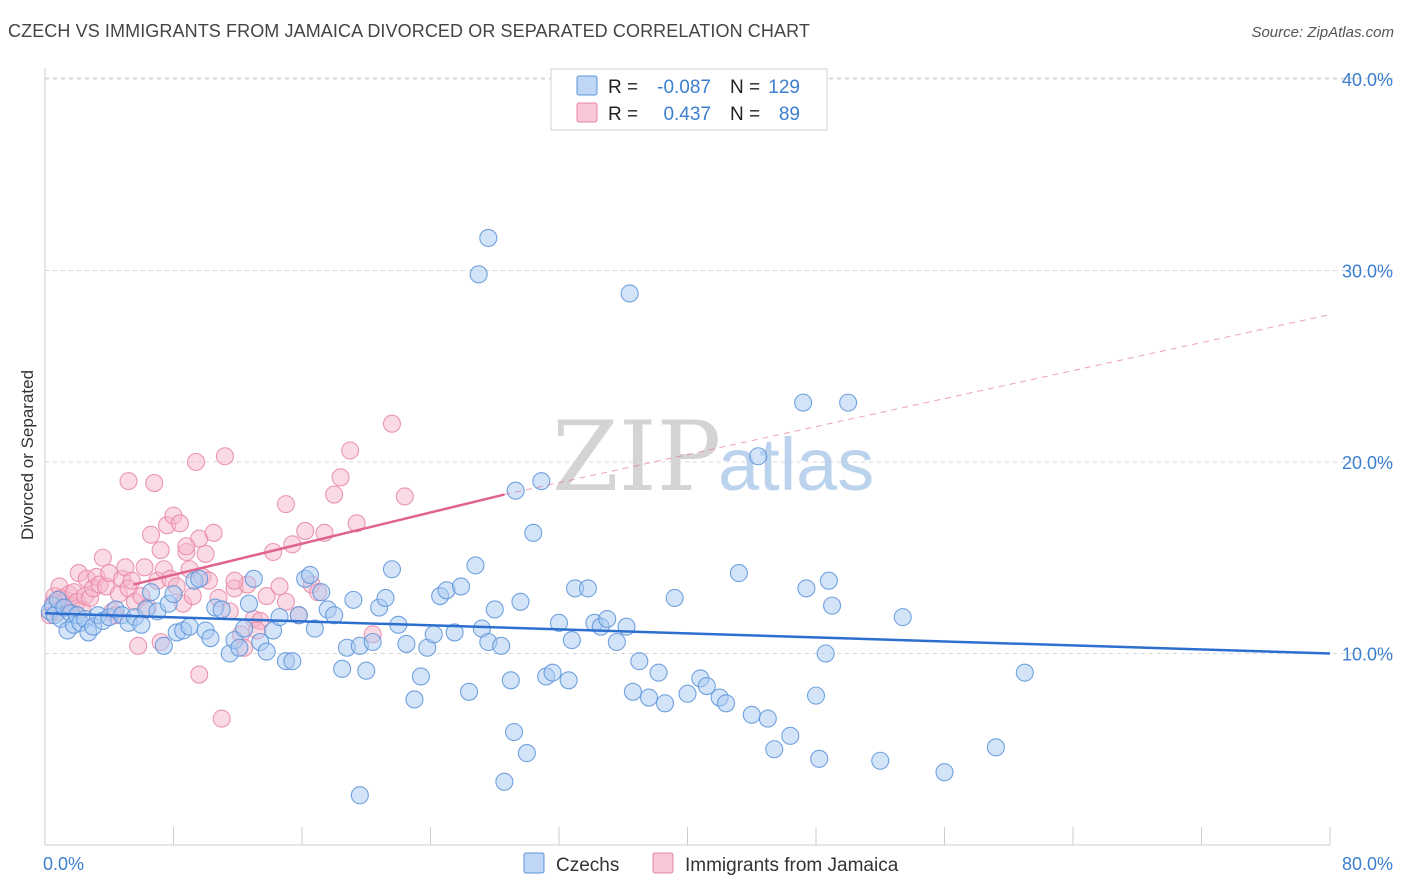 The height and width of the screenshot is (892, 1406). Describe the element at coordinates (587, 865) in the screenshot. I see `bottom-legend-czechs: Czechs` at that location.